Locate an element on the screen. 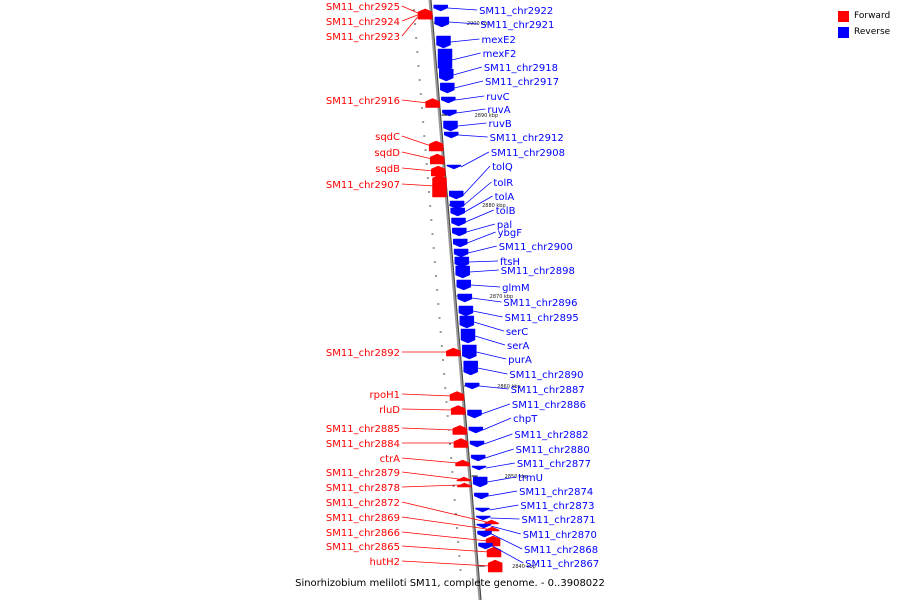  reverse-gene-label: SM11_chr2918 is located at coordinates (521, 68).